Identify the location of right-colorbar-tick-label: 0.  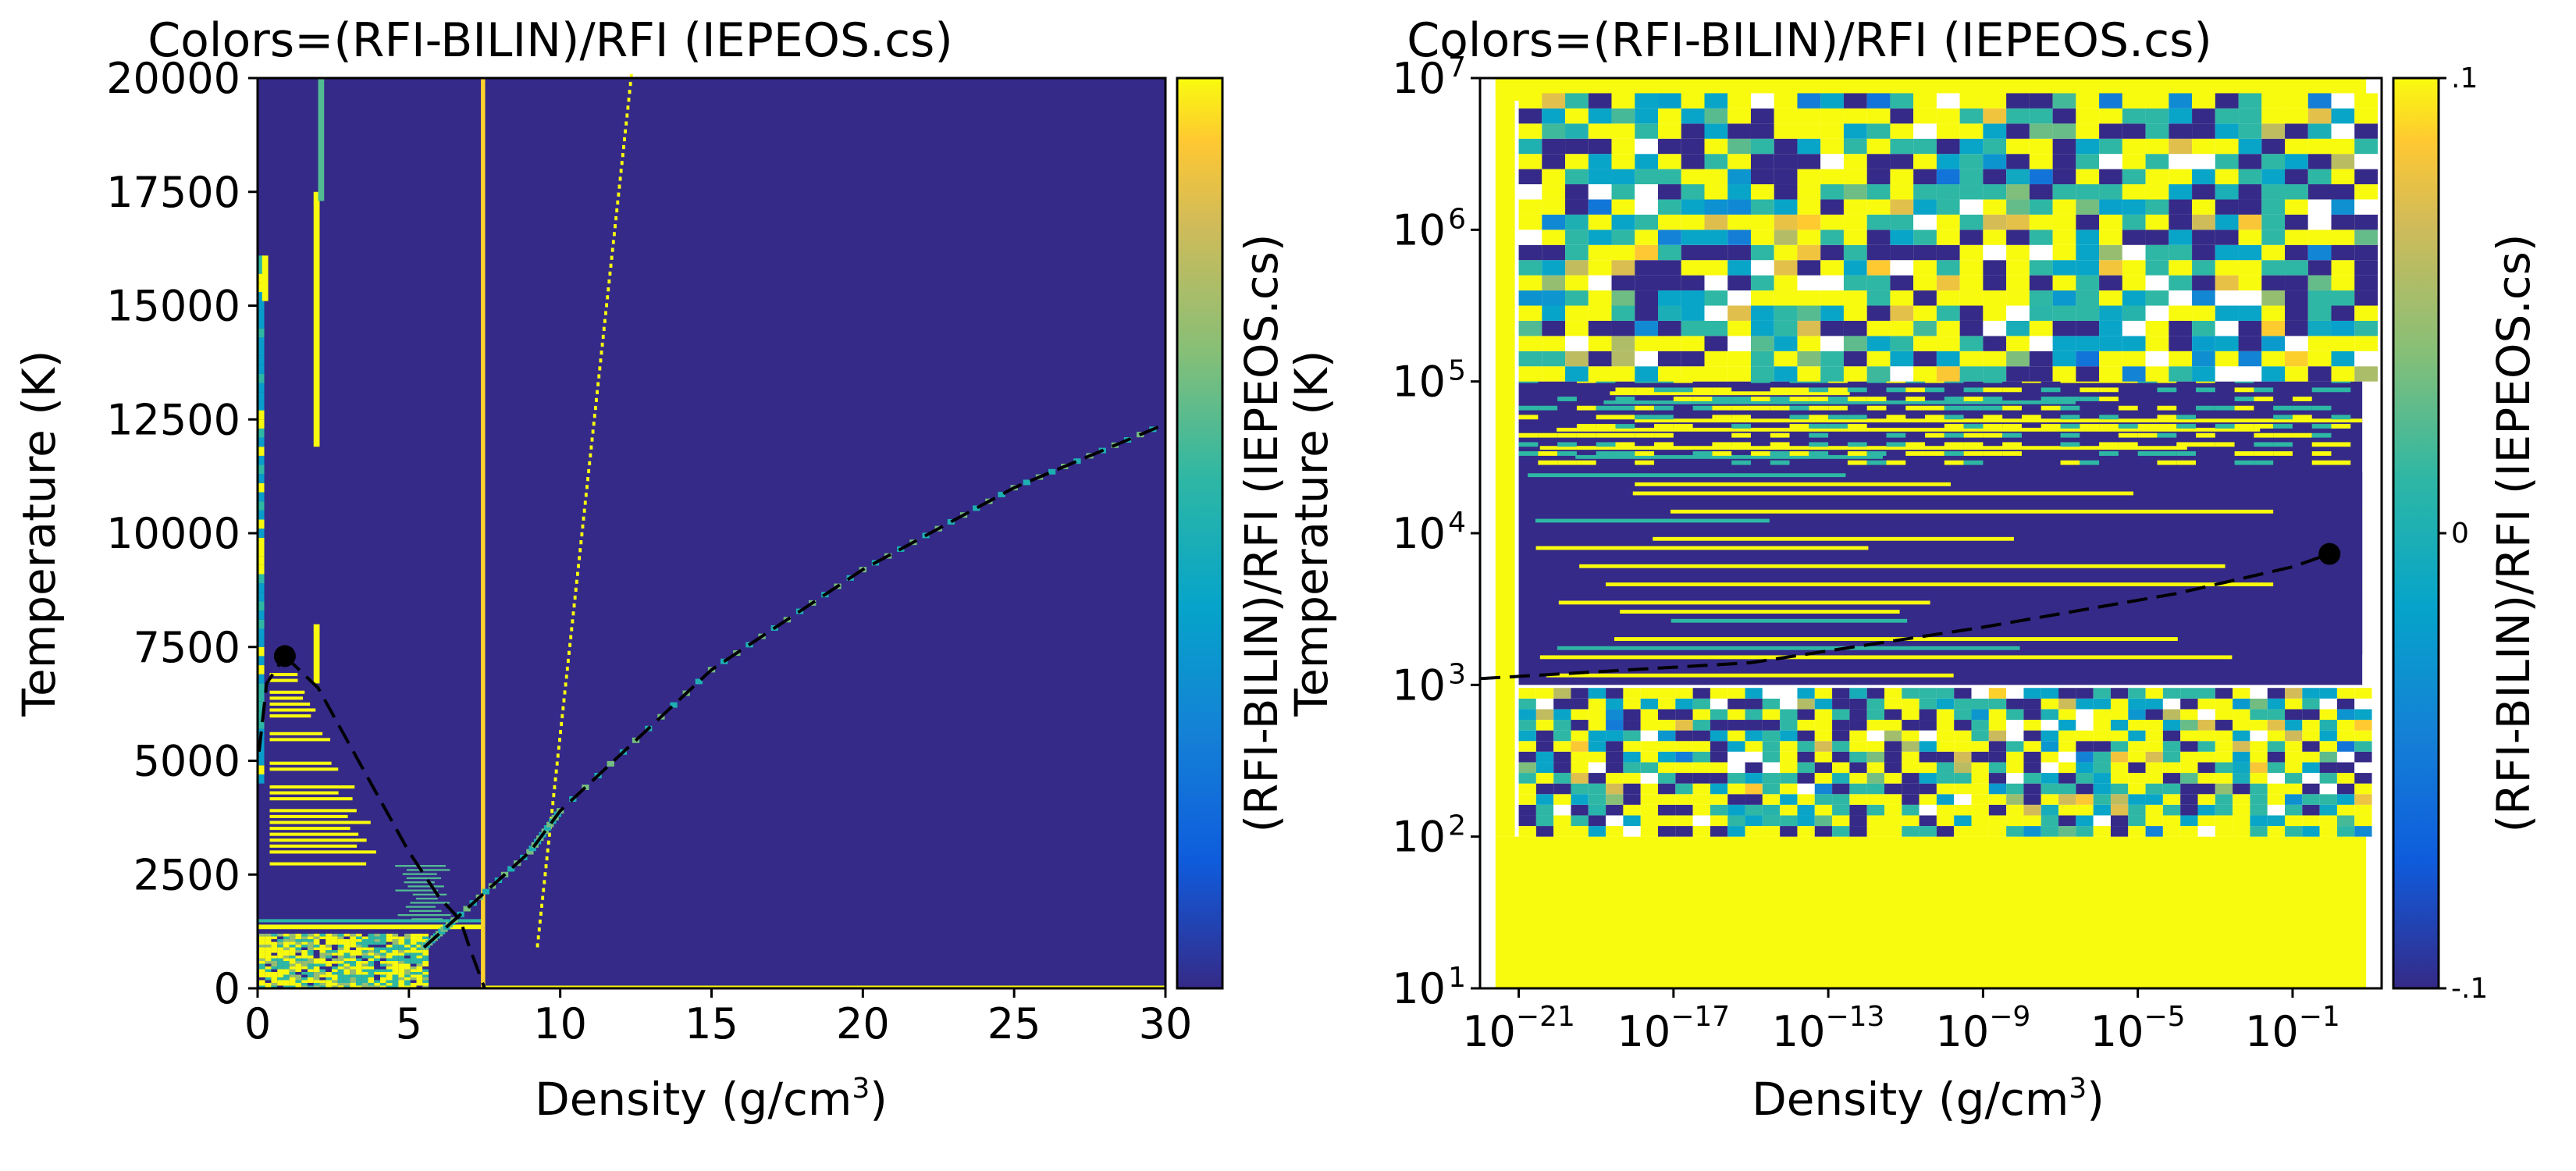
(2460, 534).